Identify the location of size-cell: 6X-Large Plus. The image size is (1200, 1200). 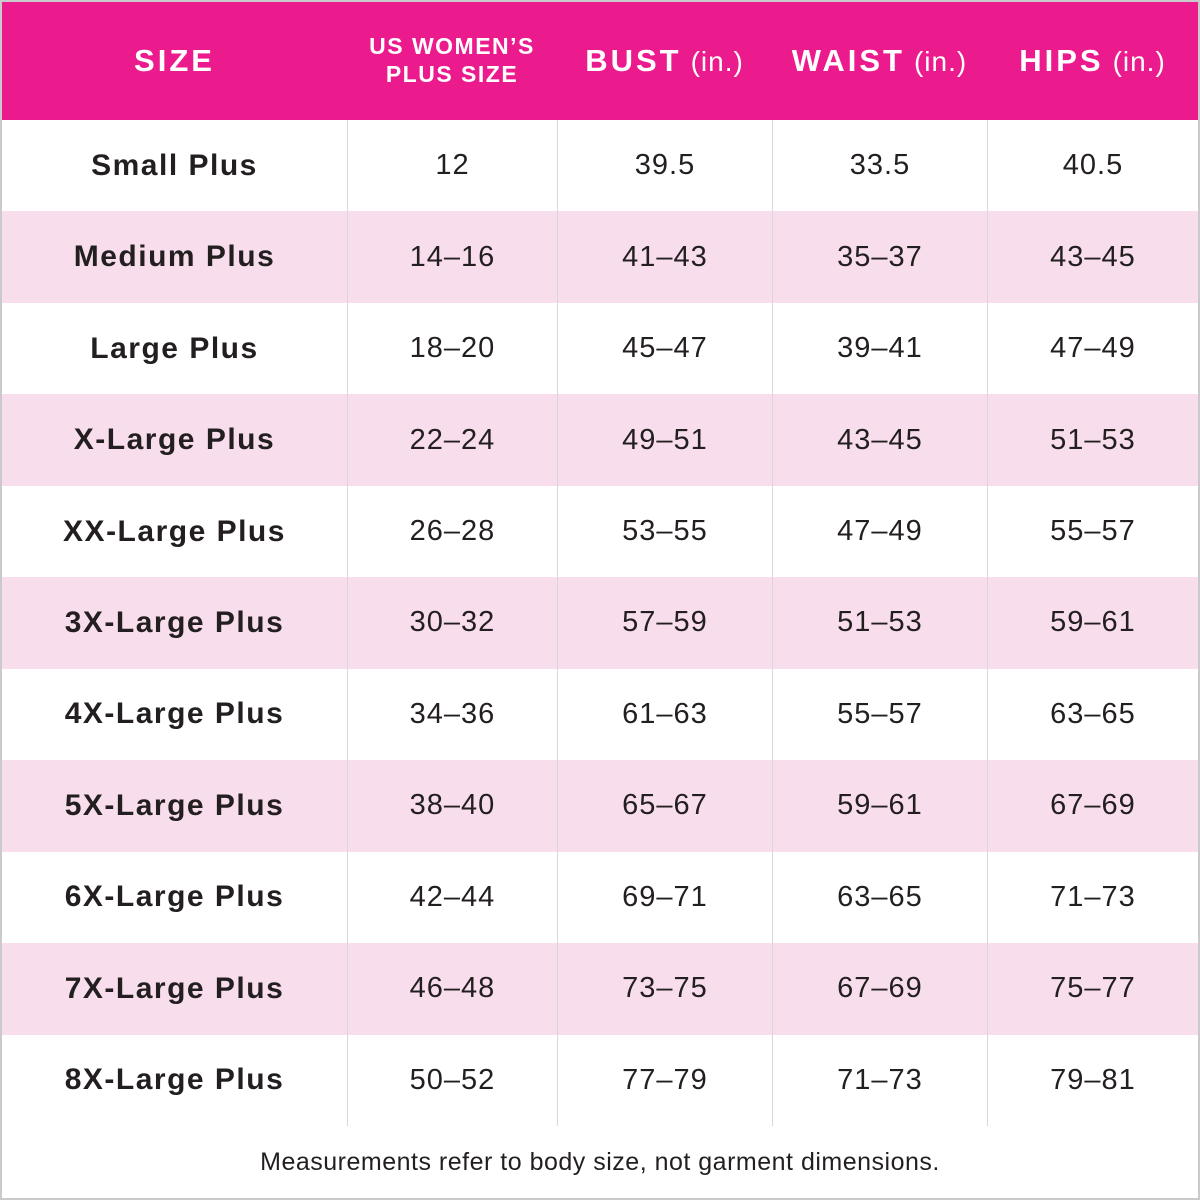
(174, 897).